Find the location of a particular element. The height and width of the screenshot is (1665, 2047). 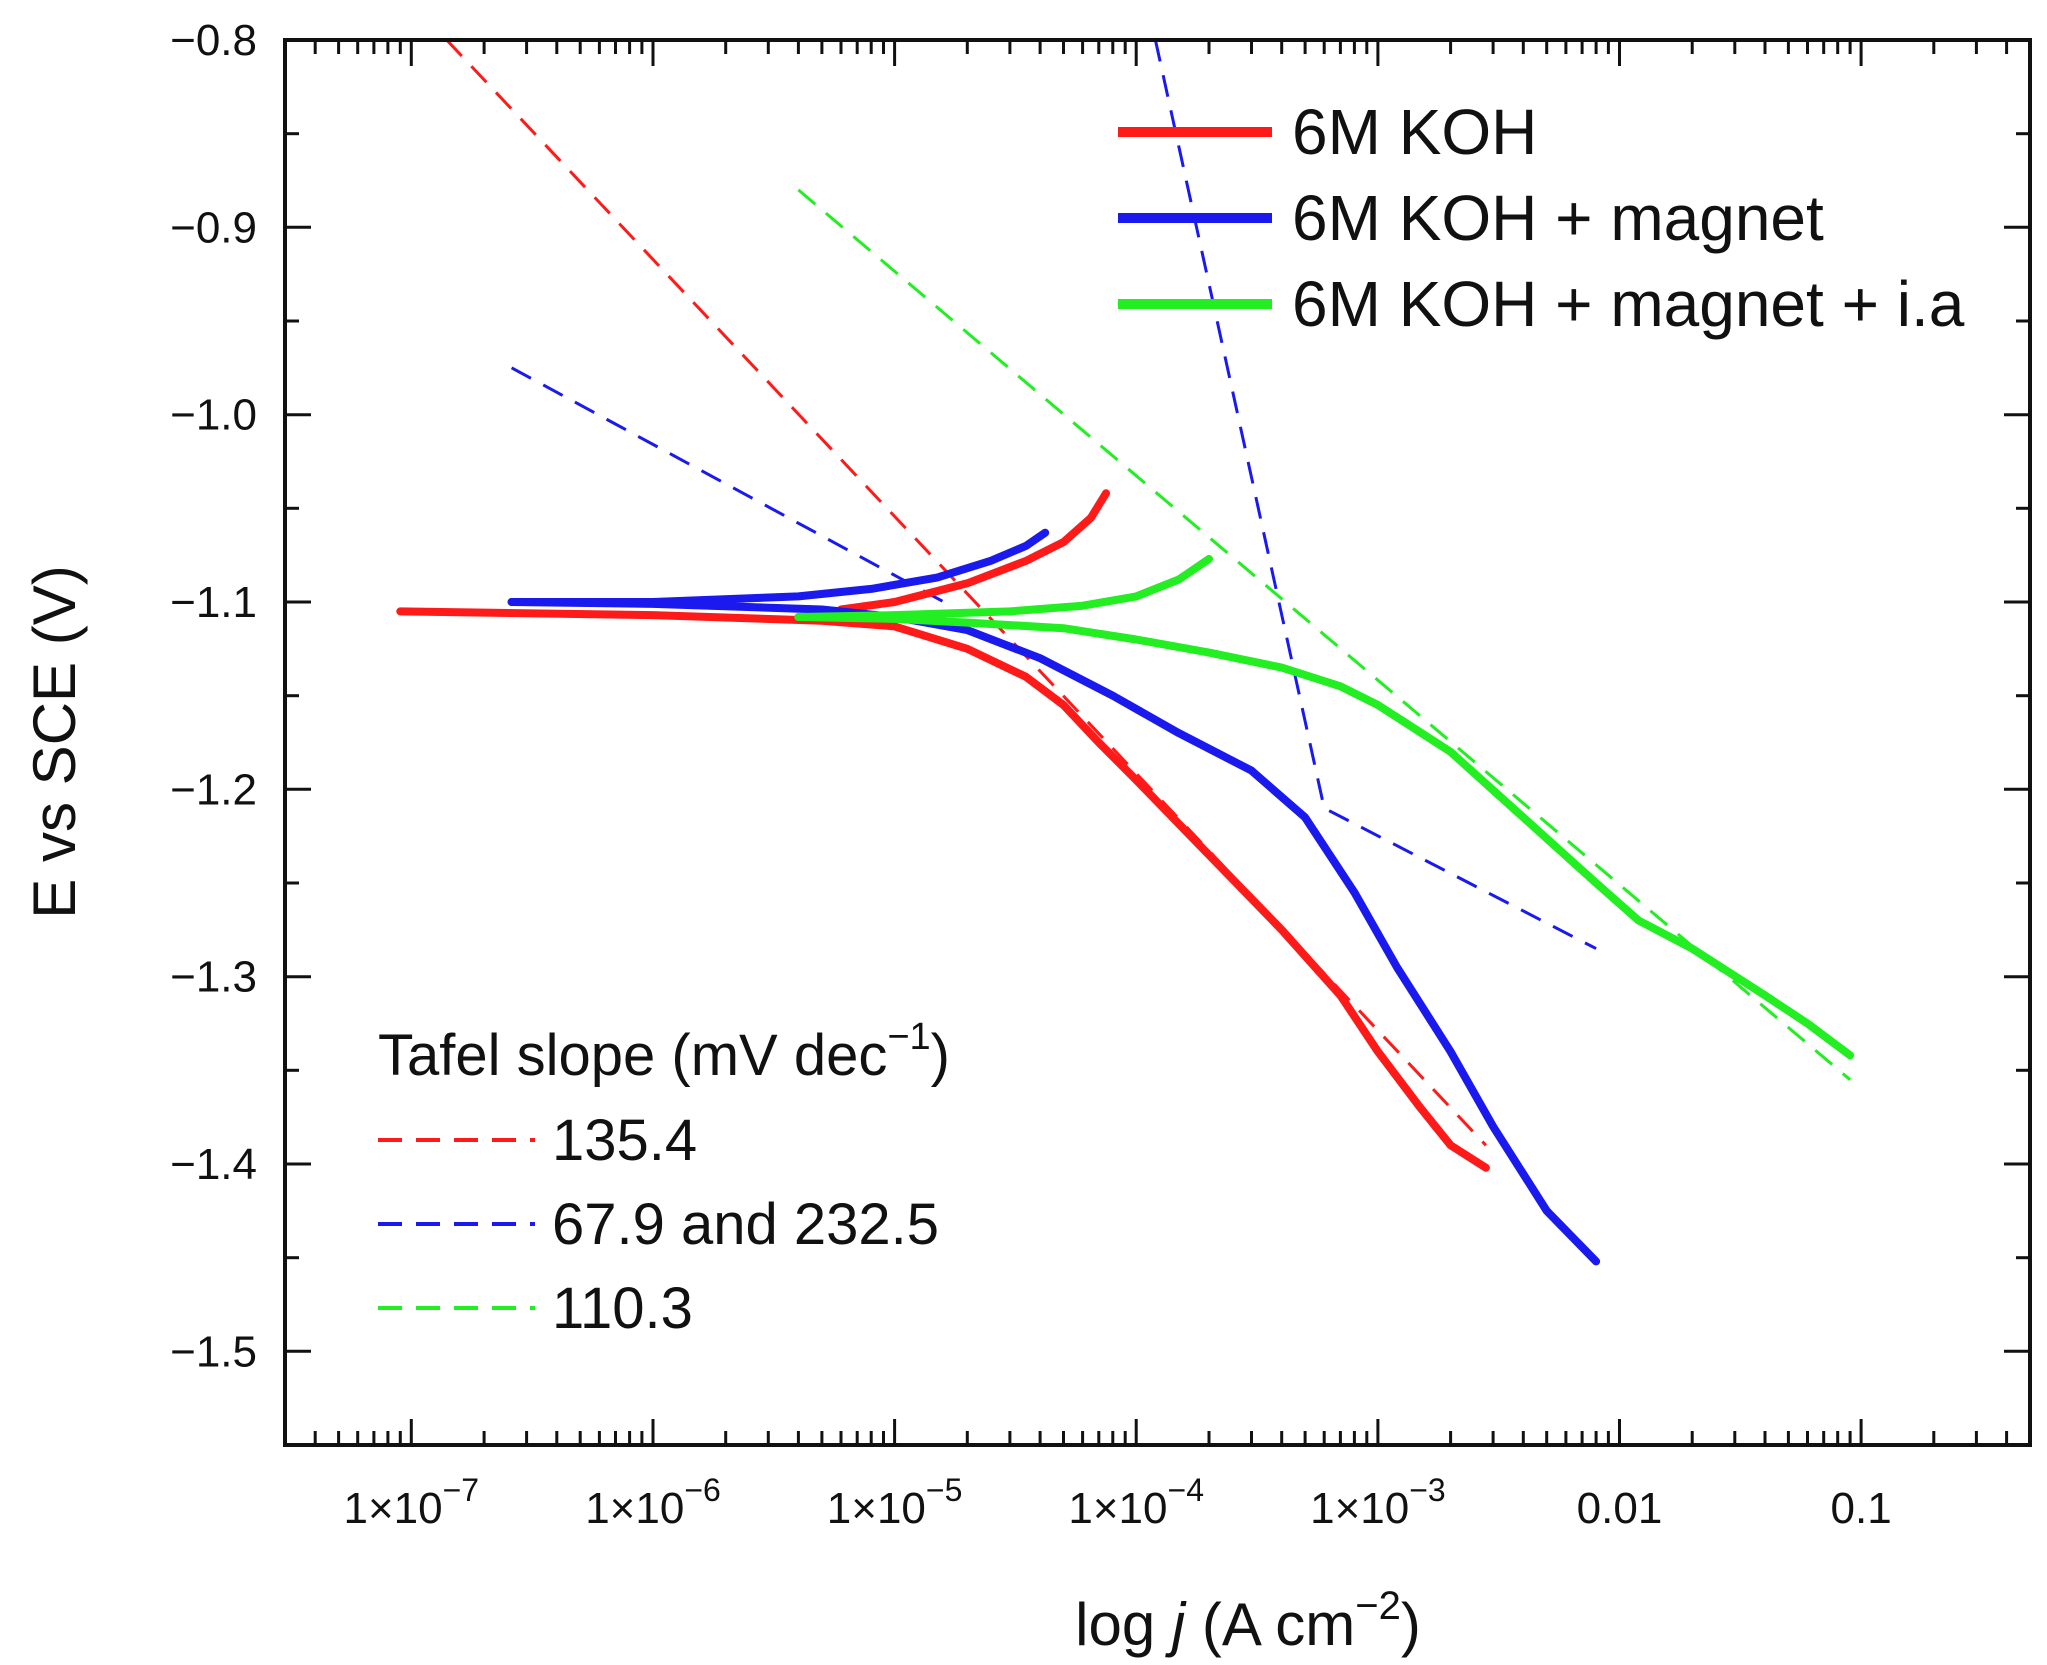

y-tick-label: −0.8 is located at coordinates (213, 40).